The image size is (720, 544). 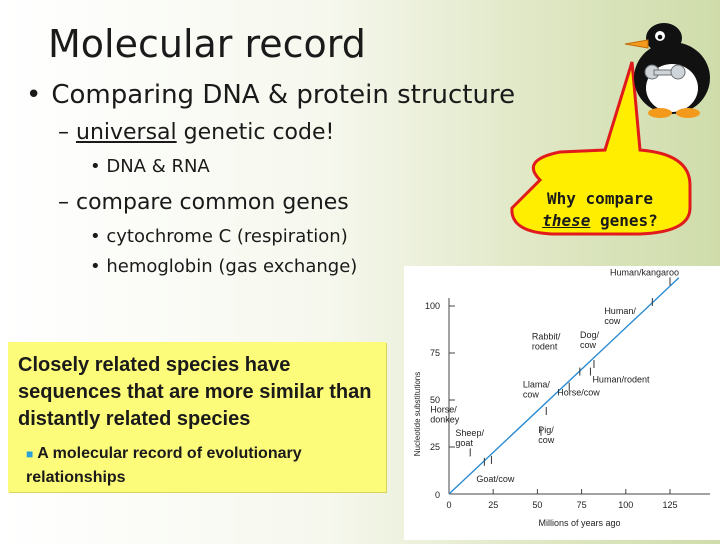 What do you see at coordinates (601, 148) in the screenshot?
I see `speech-bubble-icon` at bounding box center [601, 148].